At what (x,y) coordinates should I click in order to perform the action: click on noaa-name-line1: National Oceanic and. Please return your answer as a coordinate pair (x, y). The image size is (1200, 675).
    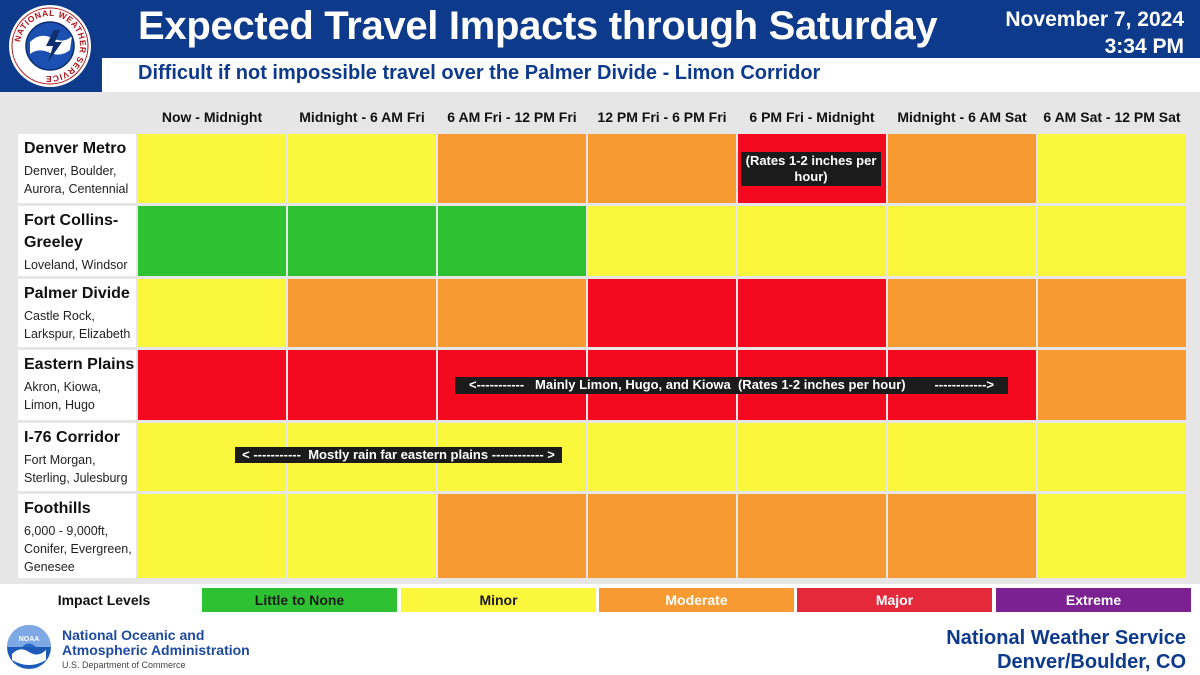
    Looking at the image, I should click on (133, 635).